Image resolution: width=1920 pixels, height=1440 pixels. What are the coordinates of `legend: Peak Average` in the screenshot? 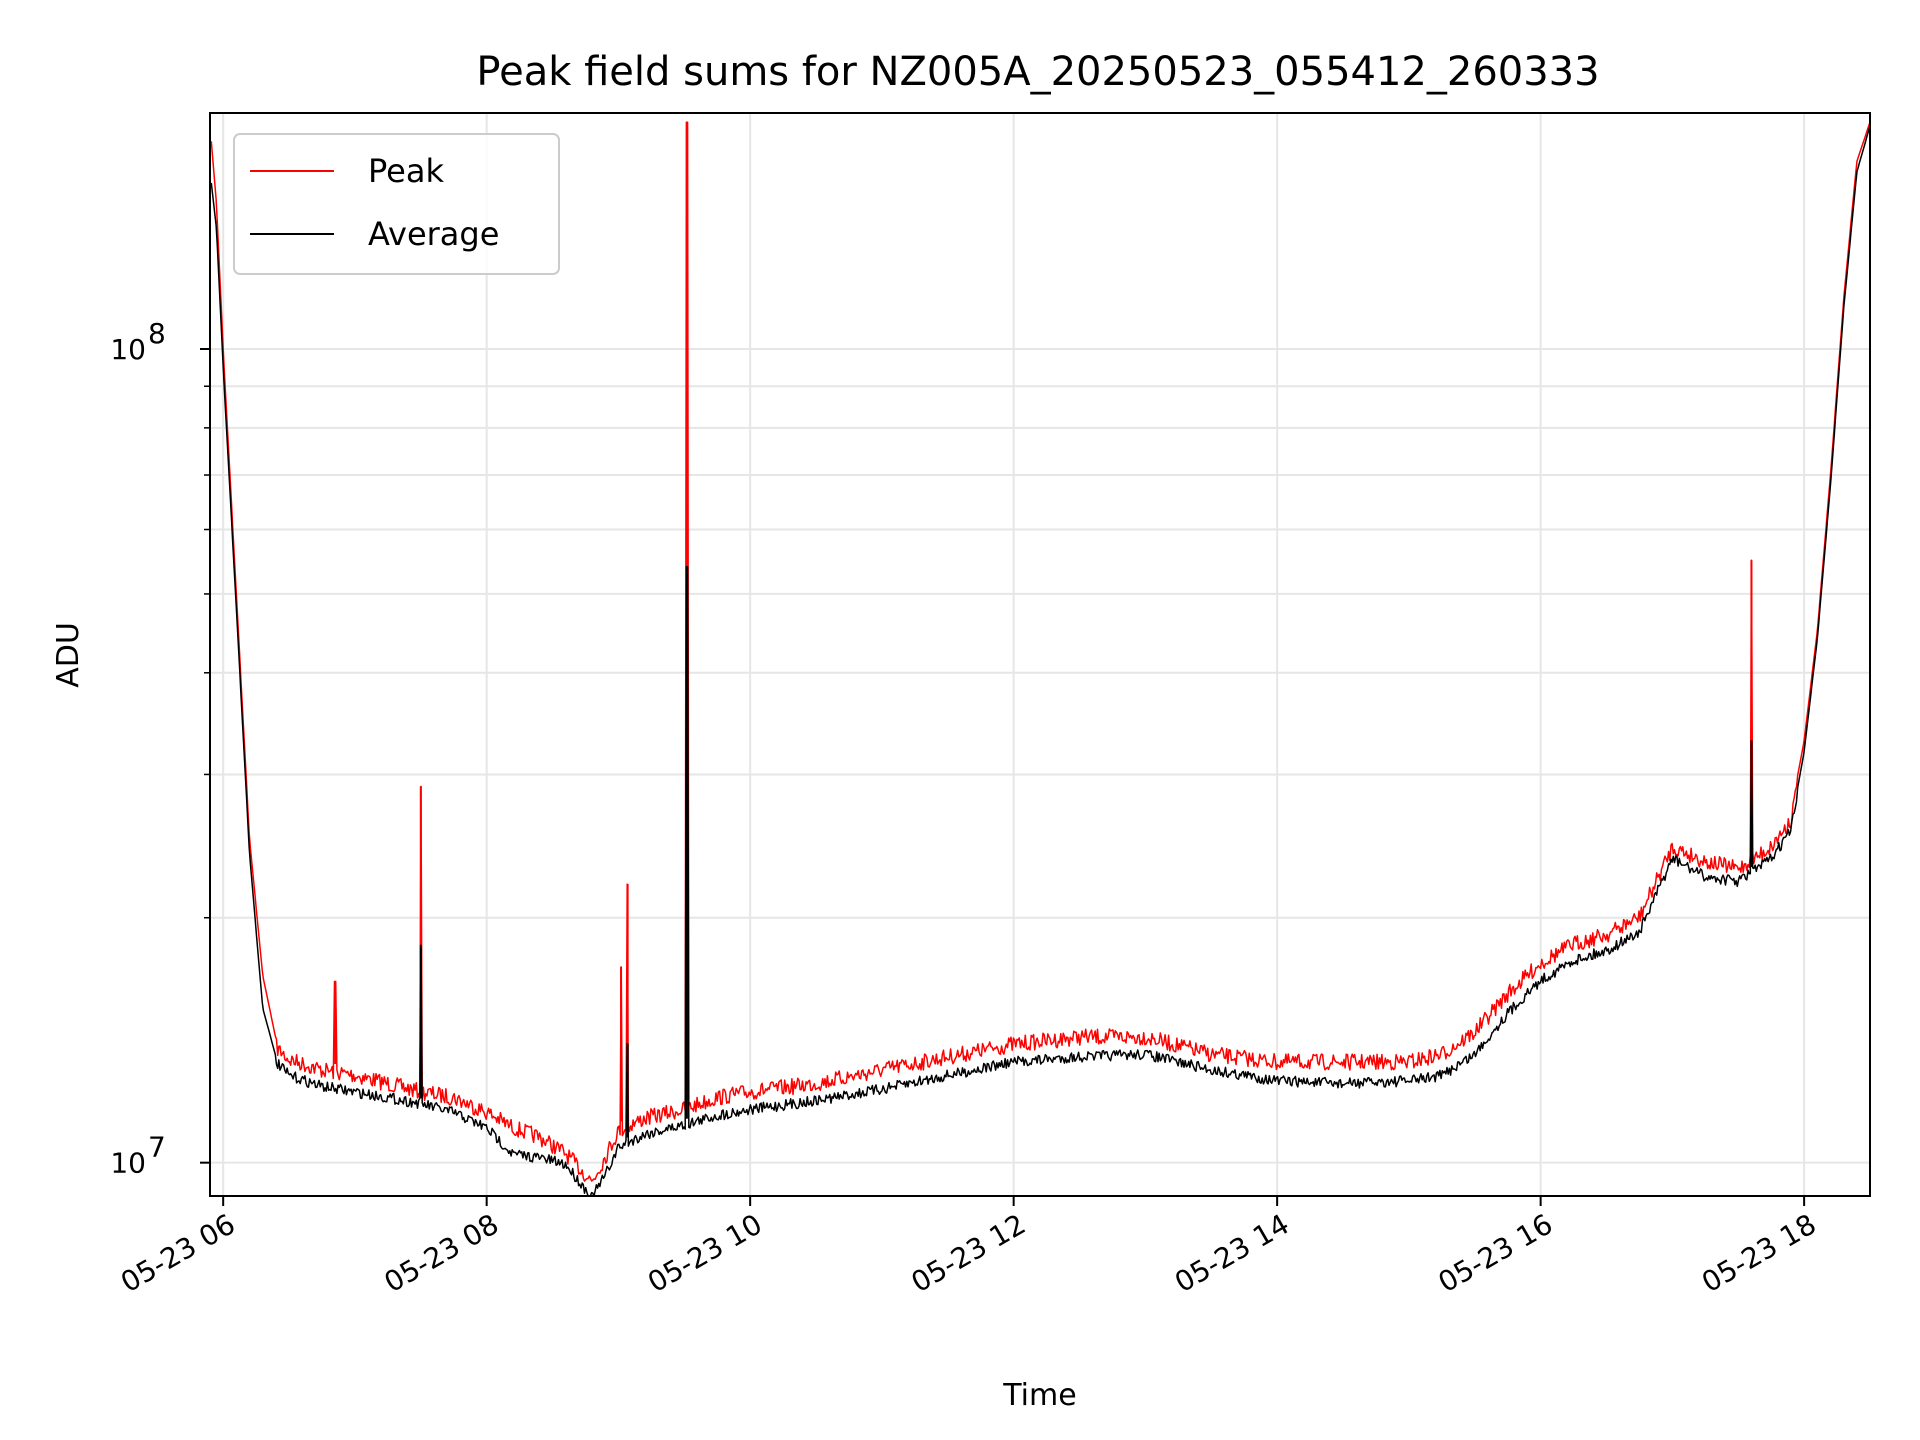 It's located at (396, 204).